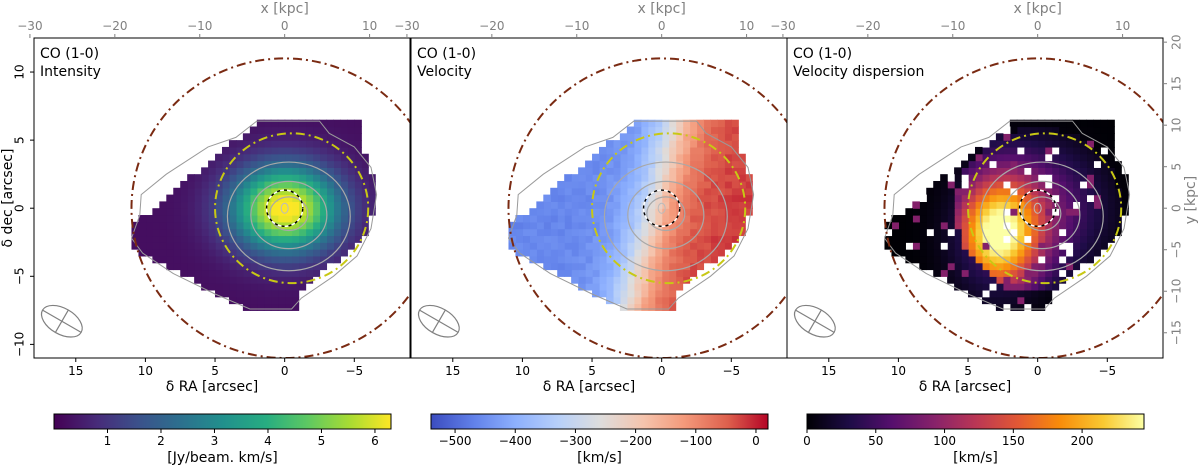  What do you see at coordinates (161, 441) in the screenshot?
I see `colorbar-tick-label: 2` at bounding box center [161, 441].